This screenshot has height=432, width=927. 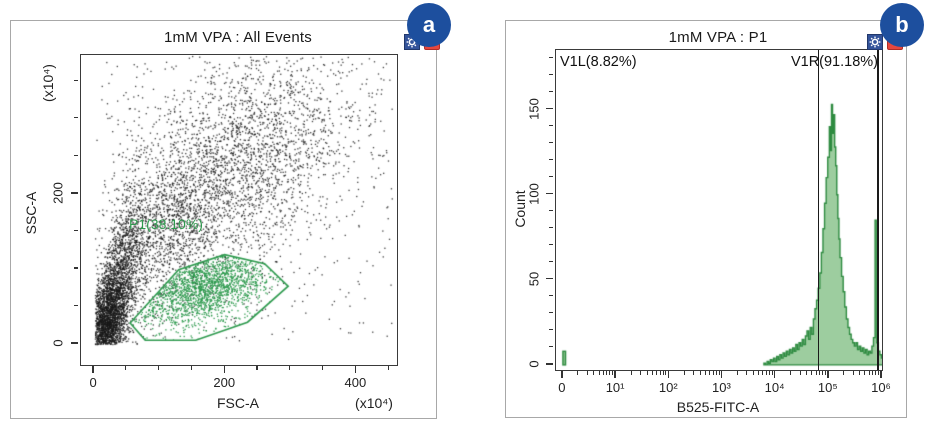 What do you see at coordinates (224, 382) in the screenshot?
I see `x-tick-label: 200` at bounding box center [224, 382].